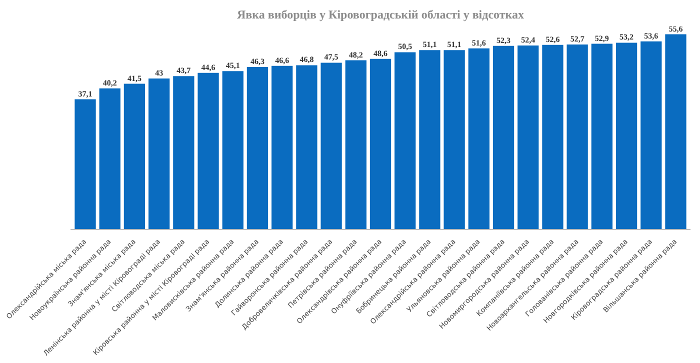 This screenshot has height=363, width=700. I want to click on data-label: 37,1, so click(85, 93).